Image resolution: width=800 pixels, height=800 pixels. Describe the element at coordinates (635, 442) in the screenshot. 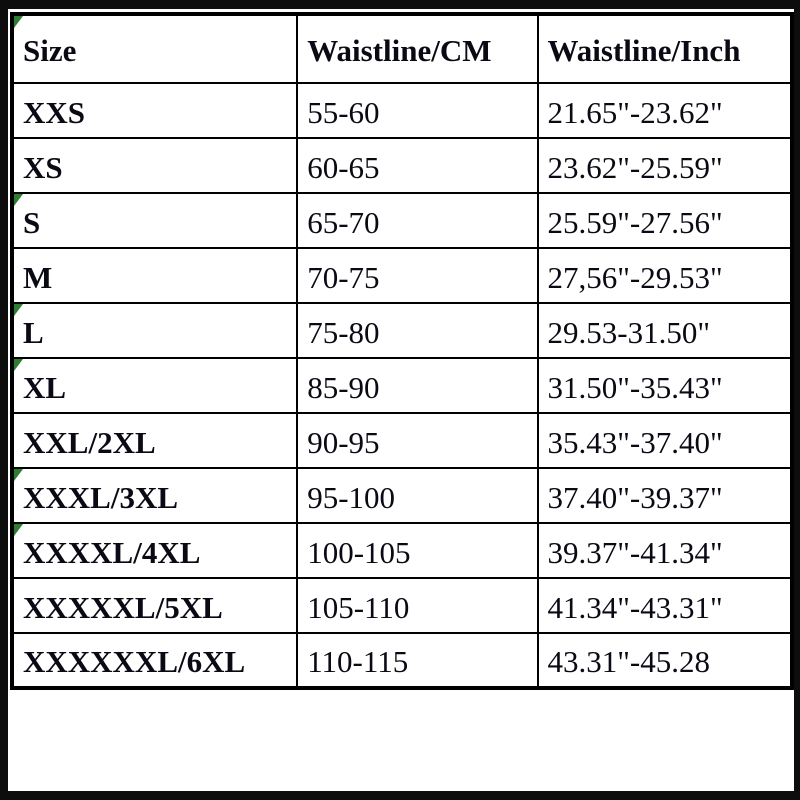

I see `waistline-inch-cell-label: 35.43"-37.40"` at that location.